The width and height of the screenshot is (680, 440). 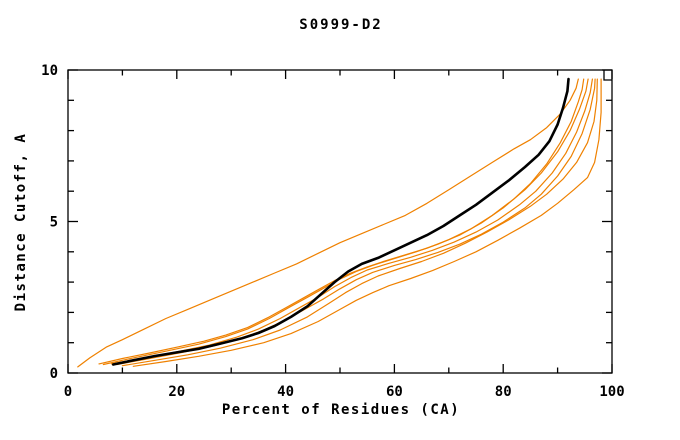 What do you see at coordinates (54, 374) in the screenshot?
I see `y-tick-label: 0` at bounding box center [54, 374].